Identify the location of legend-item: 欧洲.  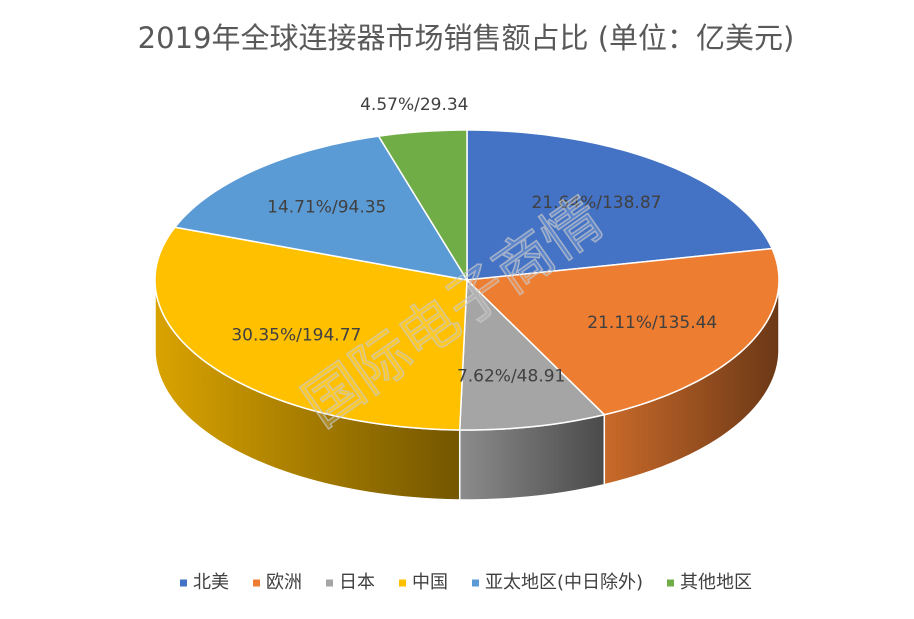
(277, 582).